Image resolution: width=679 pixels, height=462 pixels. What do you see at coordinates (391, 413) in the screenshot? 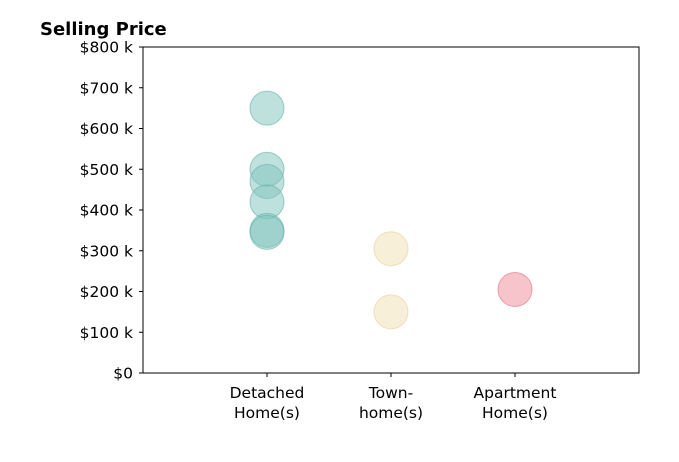
I see `x-tick-label: home(s)` at bounding box center [391, 413].